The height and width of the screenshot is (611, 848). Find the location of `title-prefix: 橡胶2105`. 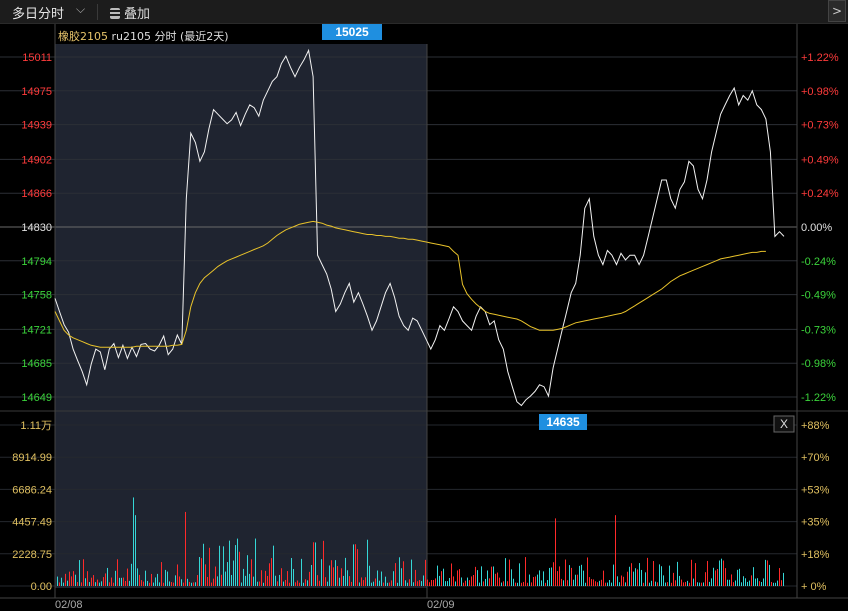

title-prefix: 橡胶2105 is located at coordinates (83, 36).